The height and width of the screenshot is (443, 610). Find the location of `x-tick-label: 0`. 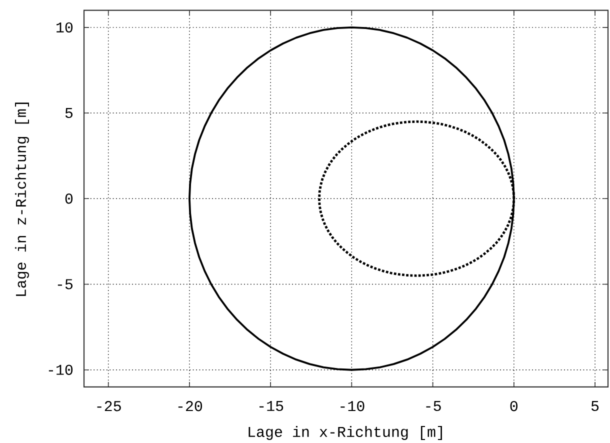

x-tick-label: 0 is located at coordinates (514, 406).